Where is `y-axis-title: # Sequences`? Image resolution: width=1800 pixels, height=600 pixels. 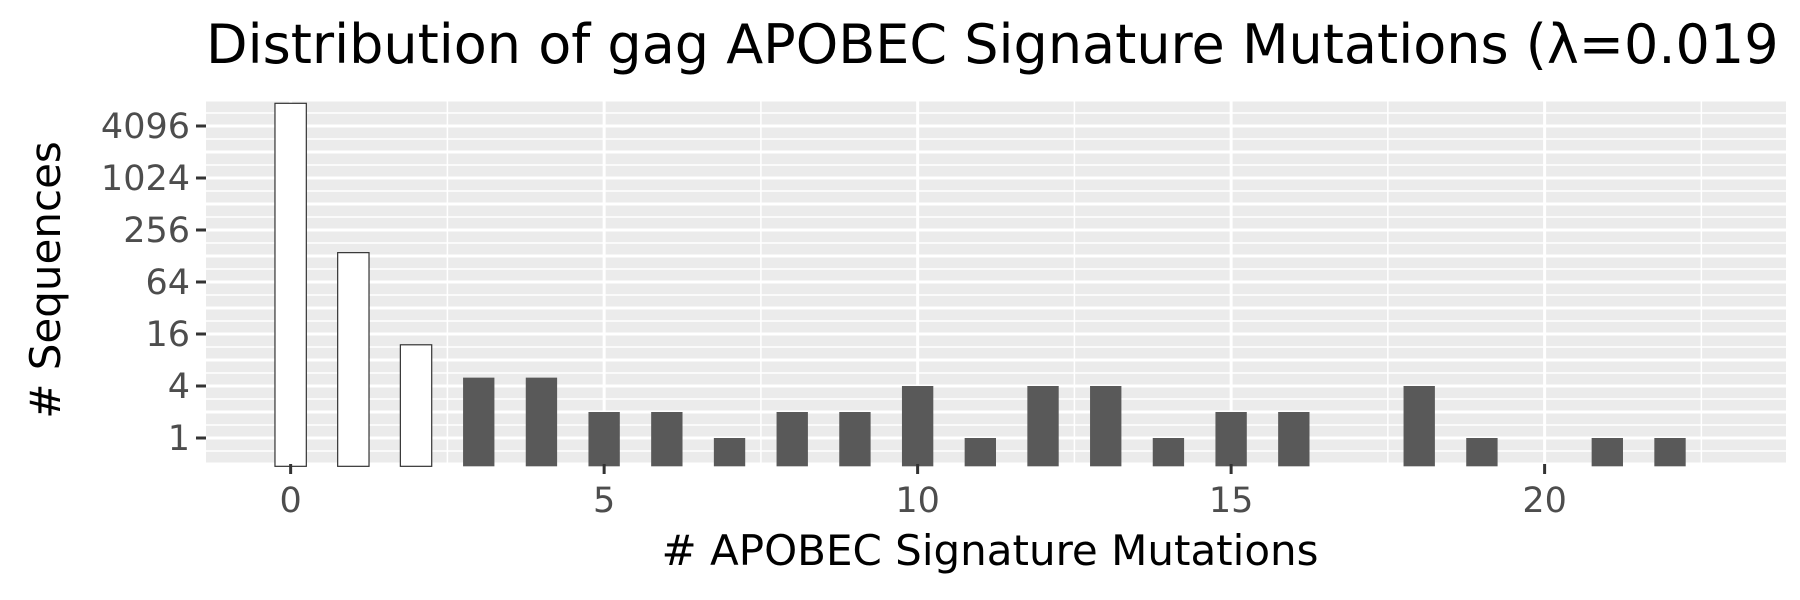 y-axis-title: # Sequences is located at coordinates (45, 280).